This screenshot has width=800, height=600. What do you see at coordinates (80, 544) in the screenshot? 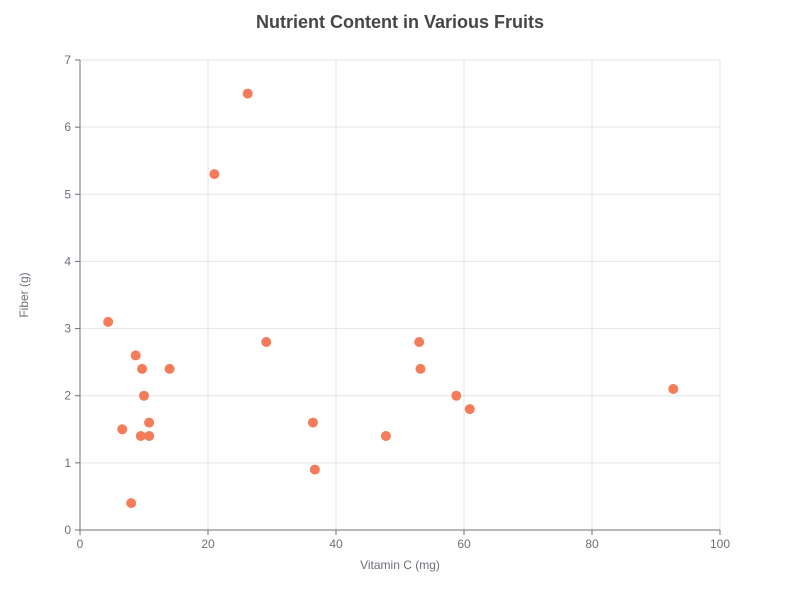
I see `x-tick-label: 0` at bounding box center [80, 544].